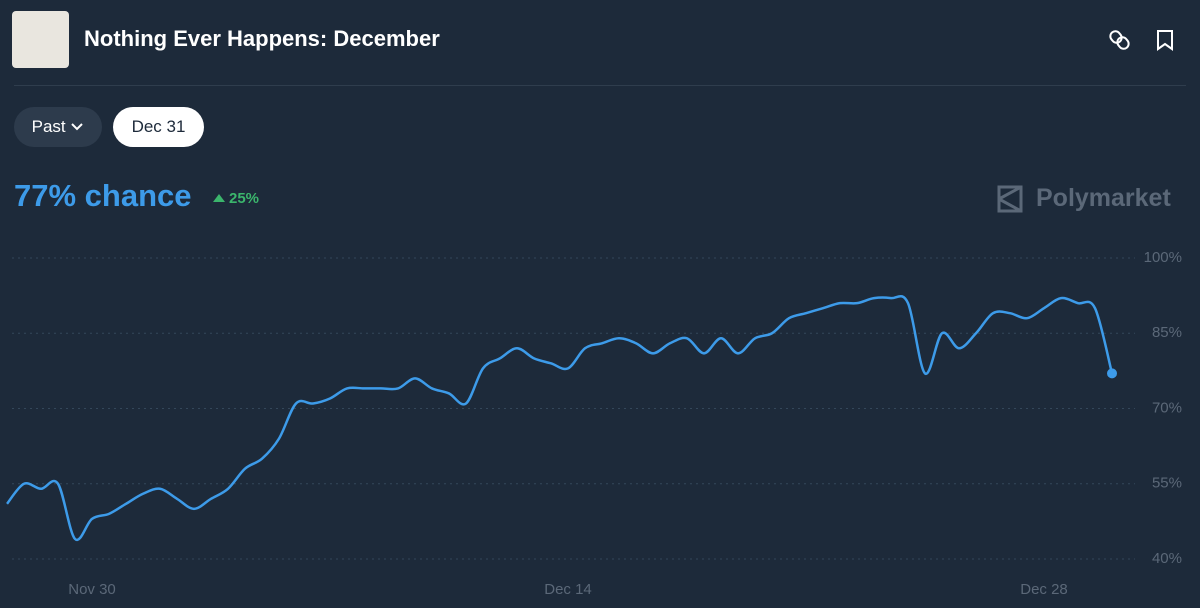 The height and width of the screenshot is (608, 1200). What do you see at coordinates (1167, 332) in the screenshot?
I see `y-tick-label: 85%` at bounding box center [1167, 332].